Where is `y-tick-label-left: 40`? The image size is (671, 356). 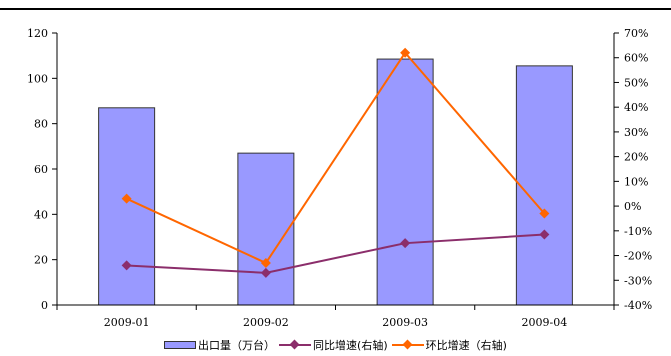 y-tick-label-left: 40 is located at coordinates (41, 214).